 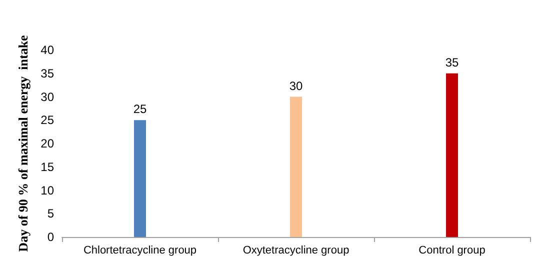 I want to click on y-tick-label: 10, so click(x=47, y=190).